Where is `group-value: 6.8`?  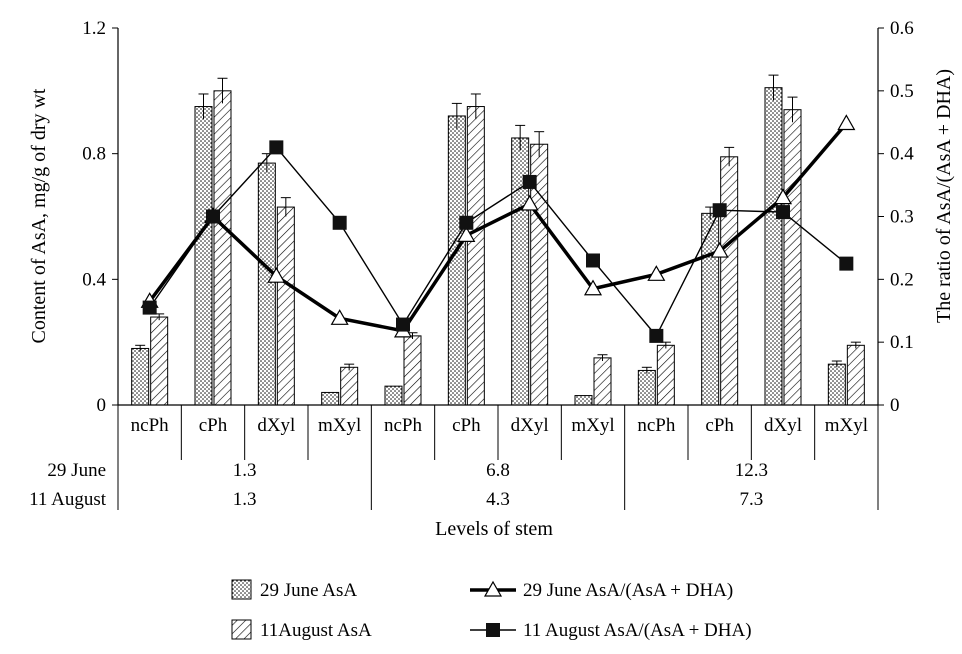
group-value: 6.8 is located at coordinates (498, 470).